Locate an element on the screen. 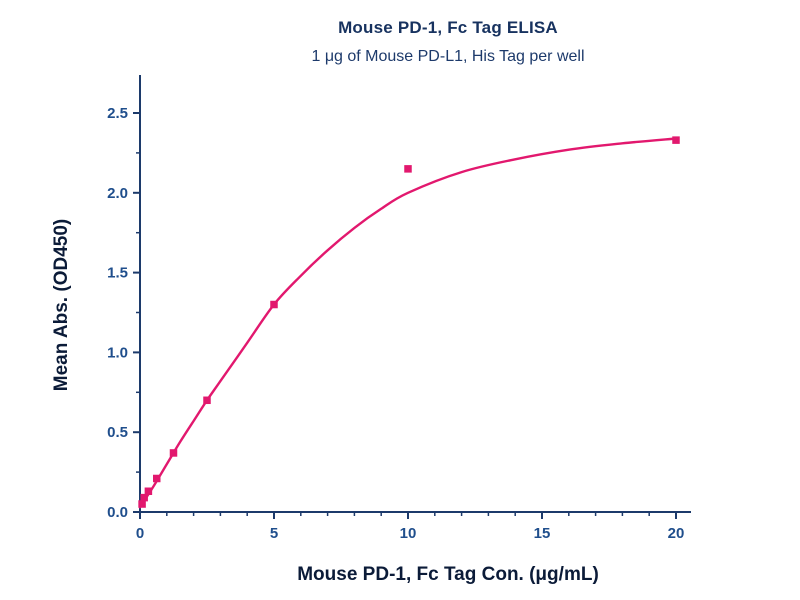  chart-subtitle: 1 μg of Mouse PD-L1, His Tag per well is located at coordinates (448, 56).